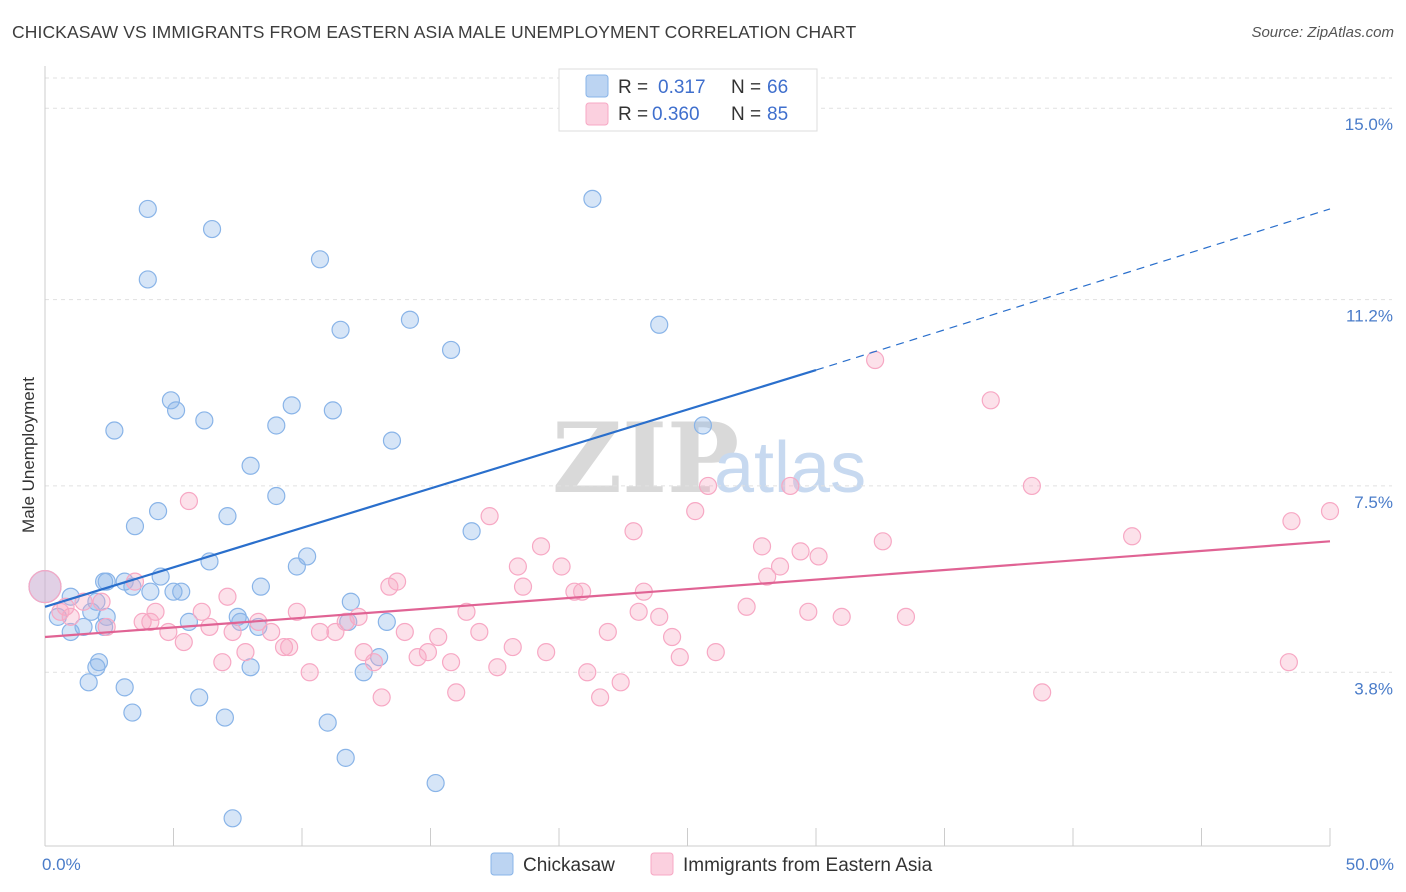 This screenshot has width=1406, height=892. What do you see at coordinates (808, 865) in the screenshot?
I see `bottom-legend-label-immigrants: Immigrants from Eastern Asia` at bounding box center [808, 865].